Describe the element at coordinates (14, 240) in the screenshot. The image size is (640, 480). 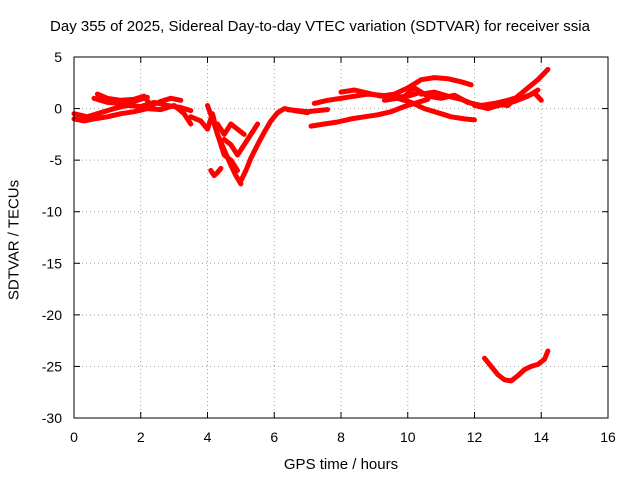
I see `y-axis-label: SDTVAR / TECUs` at that location.